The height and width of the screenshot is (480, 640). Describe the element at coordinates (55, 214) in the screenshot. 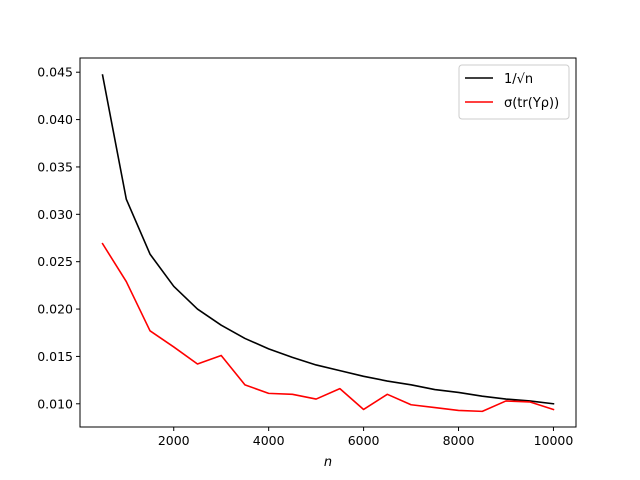

I see `y-tick-label: 0.030` at that location.